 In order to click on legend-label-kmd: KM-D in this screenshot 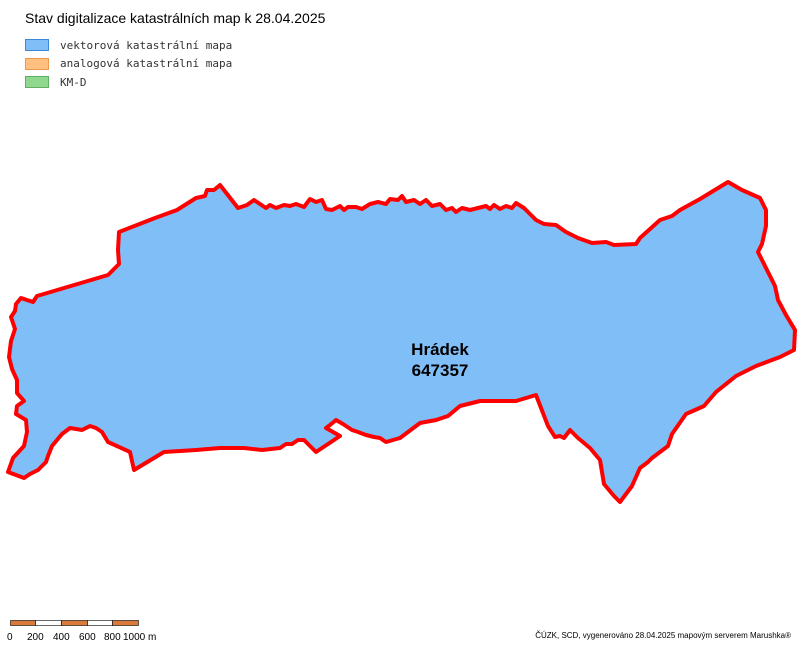, I will do `click(73, 82)`.